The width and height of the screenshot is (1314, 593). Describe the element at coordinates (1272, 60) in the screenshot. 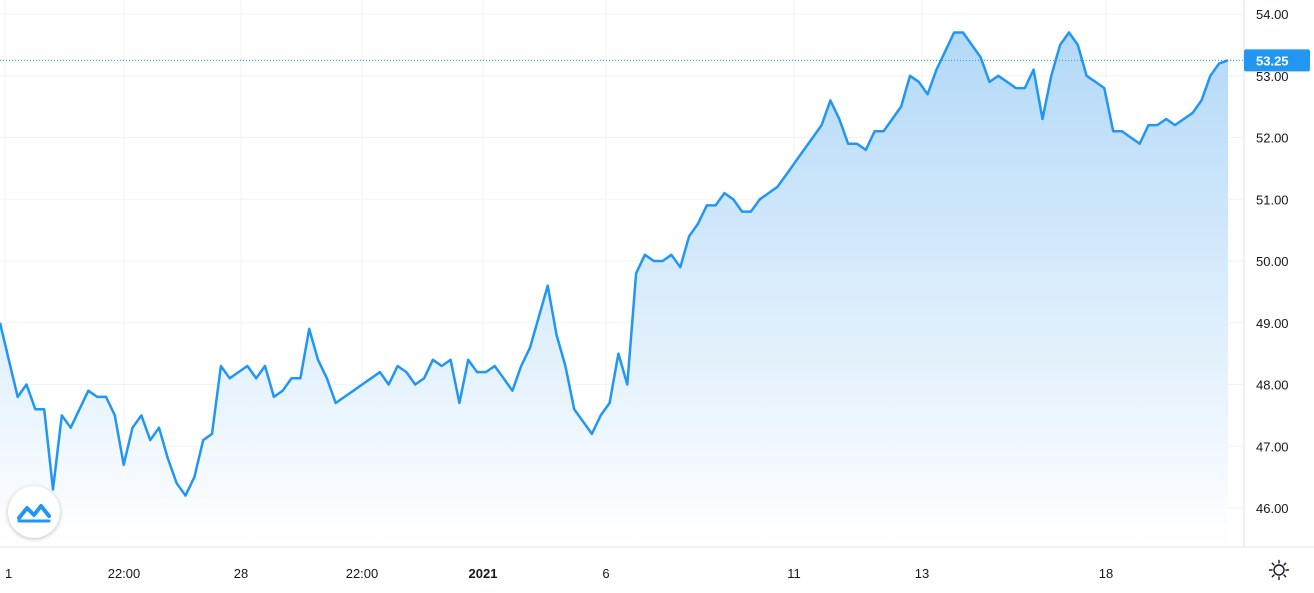

I see `current-price-label: 53.25` at that location.